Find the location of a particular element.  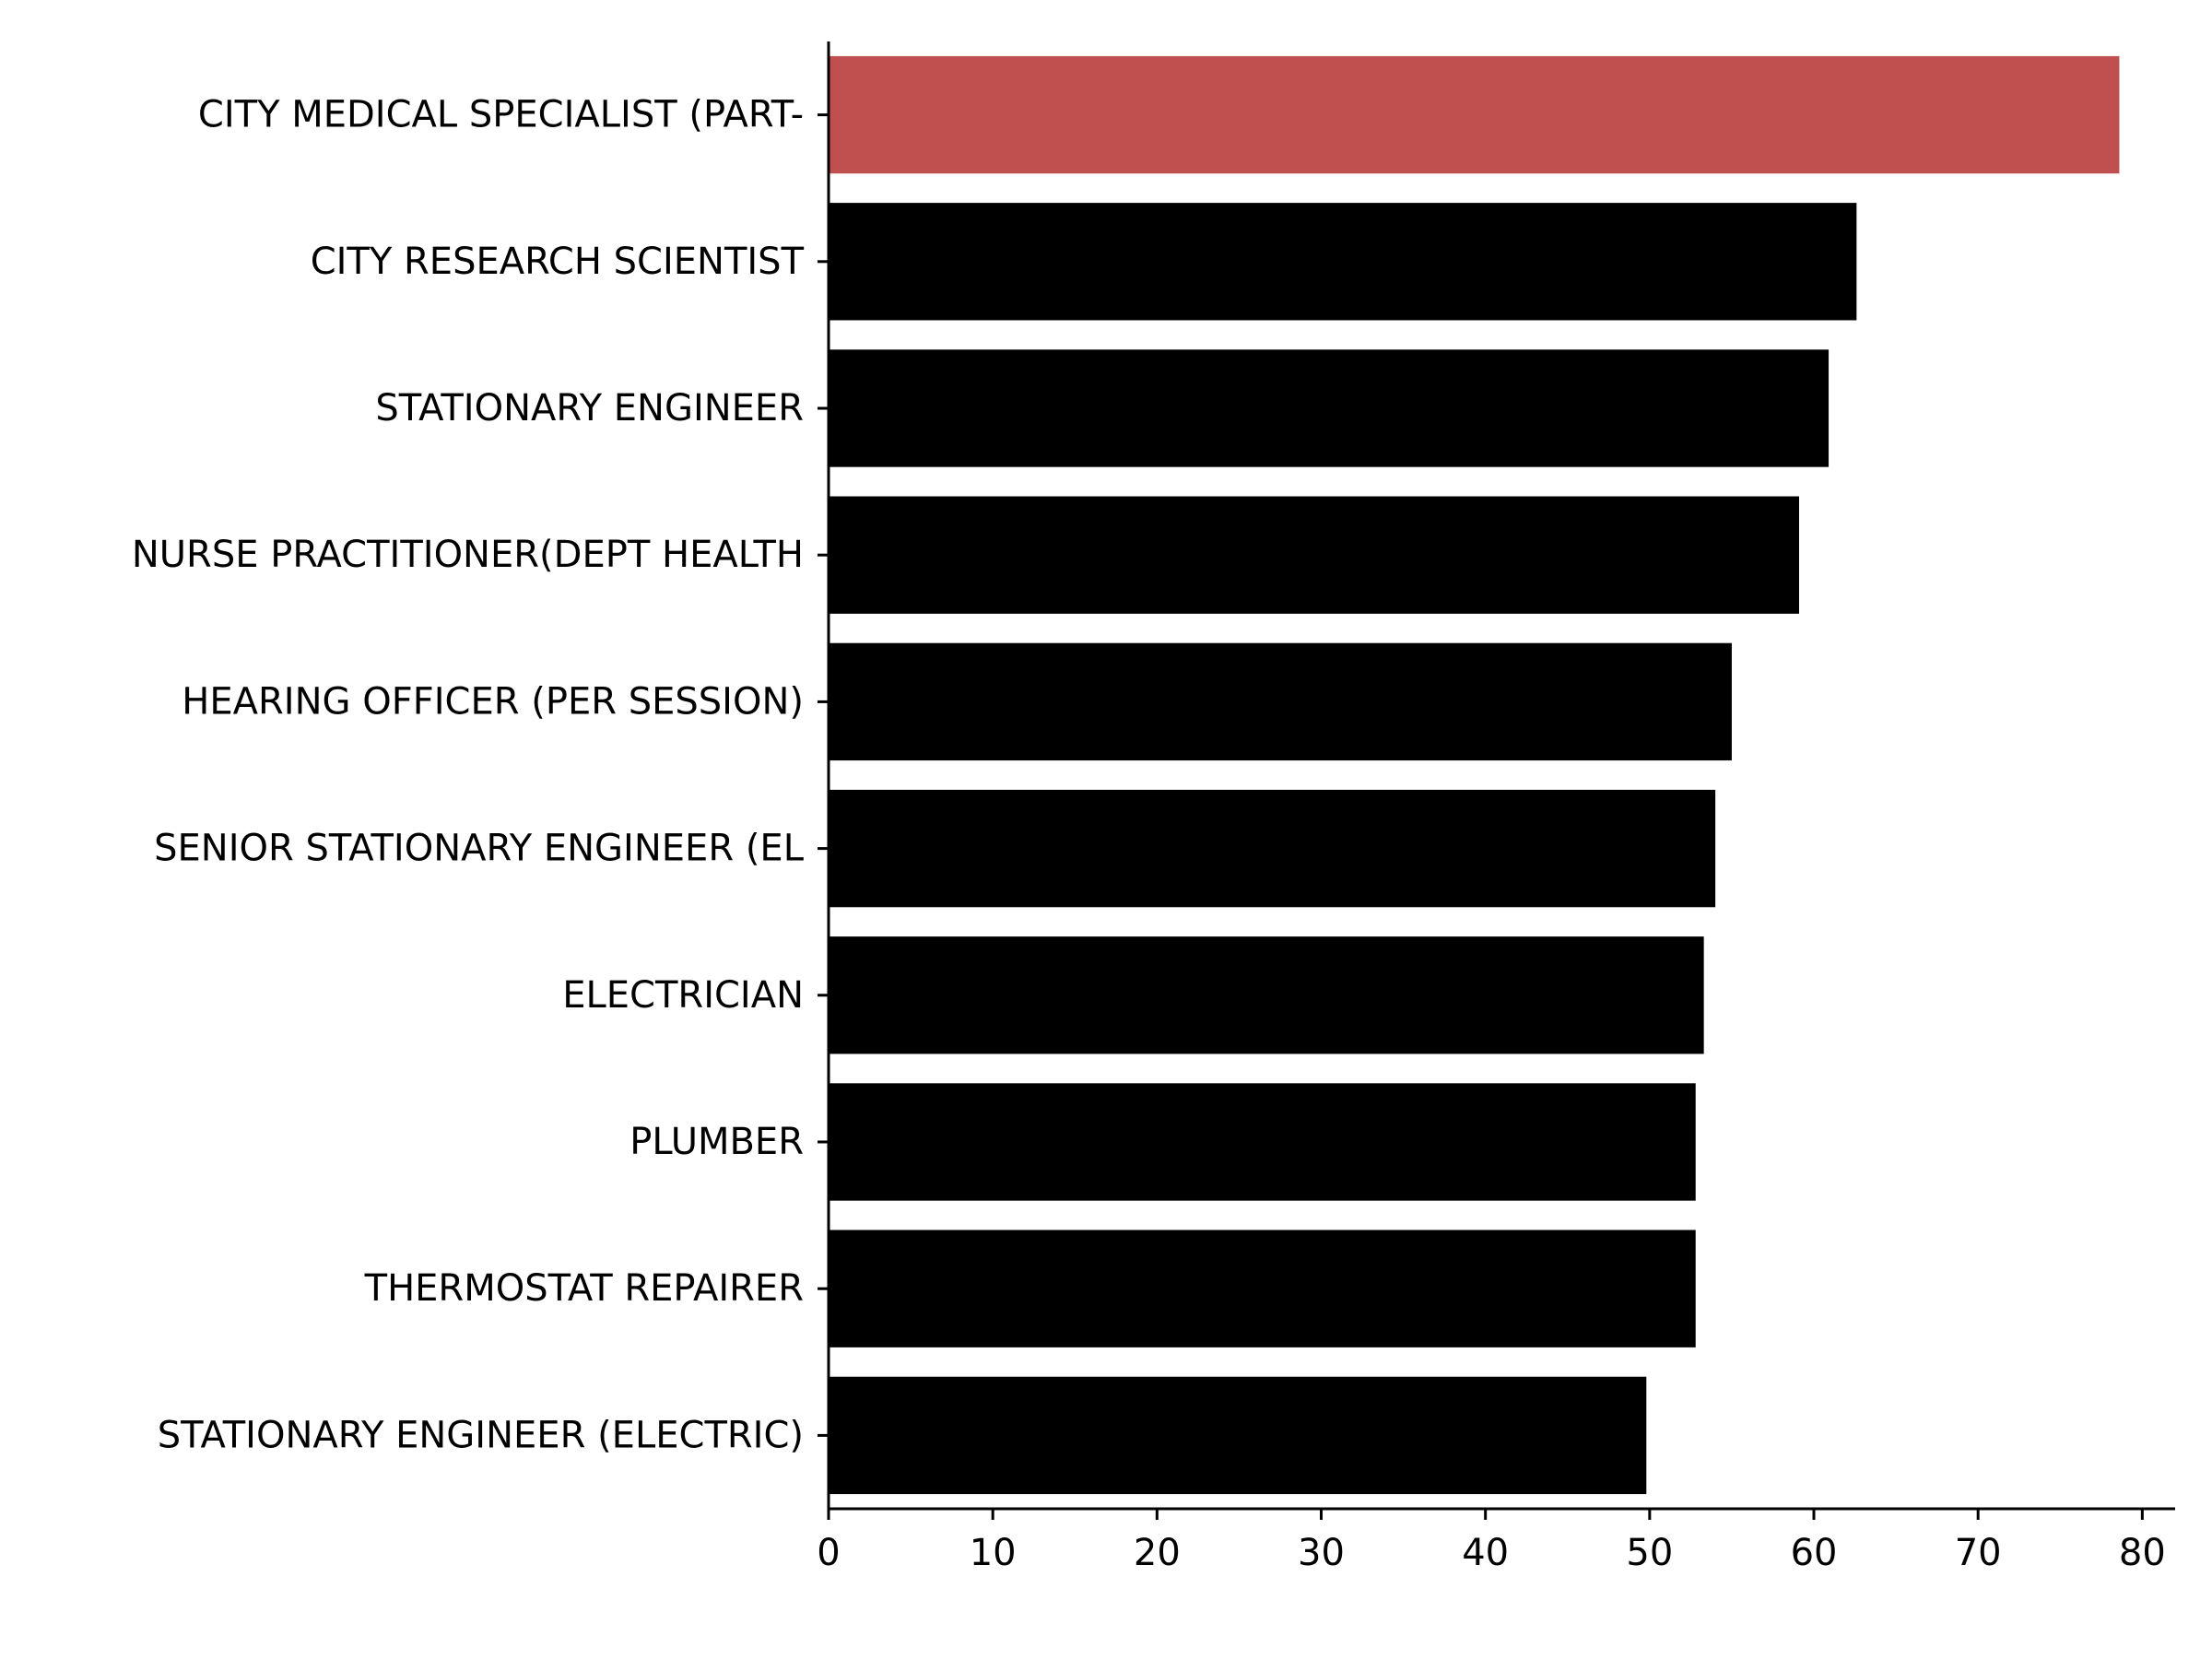

category-label-9: STATIONARY ENGINEER (ELECTRIC) is located at coordinates (481, 1435).